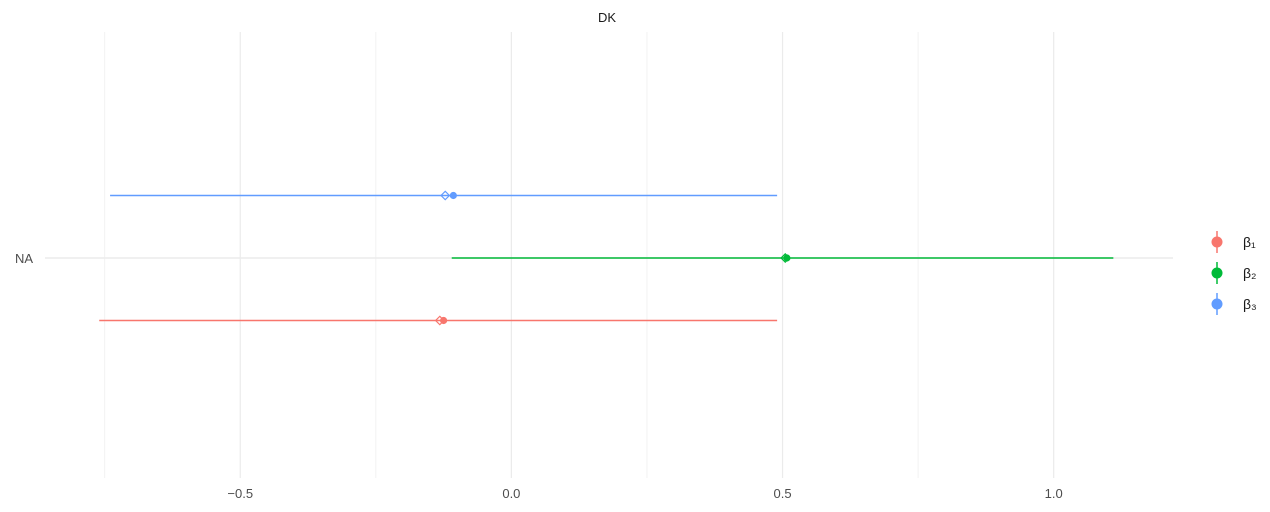 Image resolution: width=1270 pixels, height=512 pixels. What do you see at coordinates (1234, 304) in the screenshot?
I see `legend-item-3: β₃` at bounding box center [1234, 304].